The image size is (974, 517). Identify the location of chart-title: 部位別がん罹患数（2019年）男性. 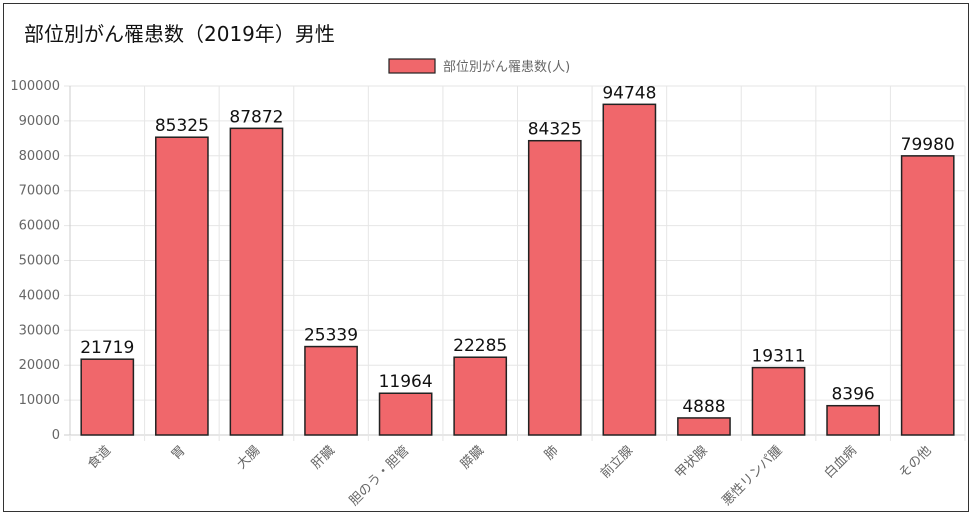
(179, 34).